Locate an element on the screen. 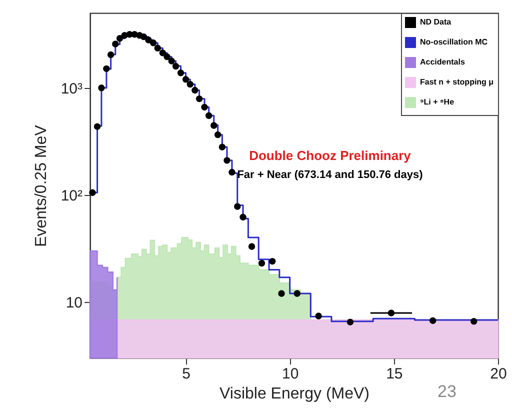  legend-label: ND Data is located at coordinates (436, 22).